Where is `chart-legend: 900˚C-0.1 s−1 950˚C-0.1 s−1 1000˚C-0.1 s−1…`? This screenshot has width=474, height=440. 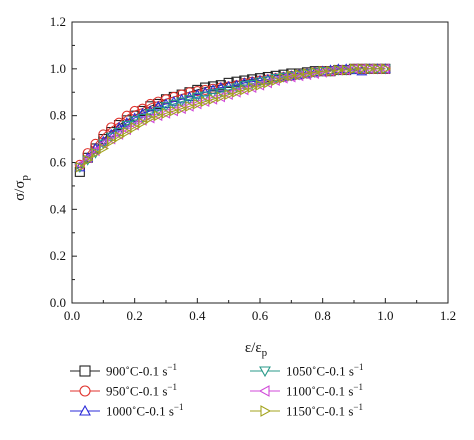 chart-legend: 900˚C-0.1 s−1 950˚C-0.1 s−1 1000˚C-0.1 s−1… is located at coordinates (235, 400).